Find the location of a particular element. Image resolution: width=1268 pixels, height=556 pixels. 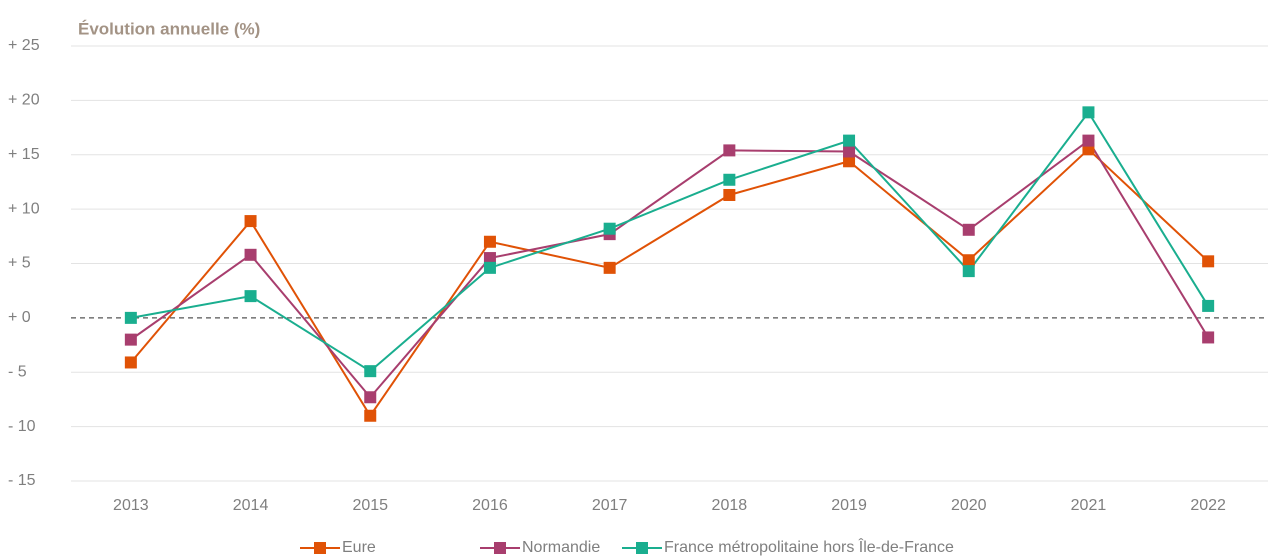

x-tick-label: 2015 is located at coordinates (370, 505).